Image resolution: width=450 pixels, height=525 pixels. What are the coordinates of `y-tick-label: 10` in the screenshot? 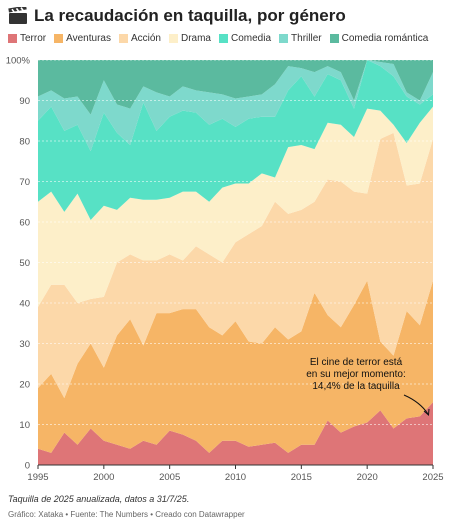 It's located at (24, 425).